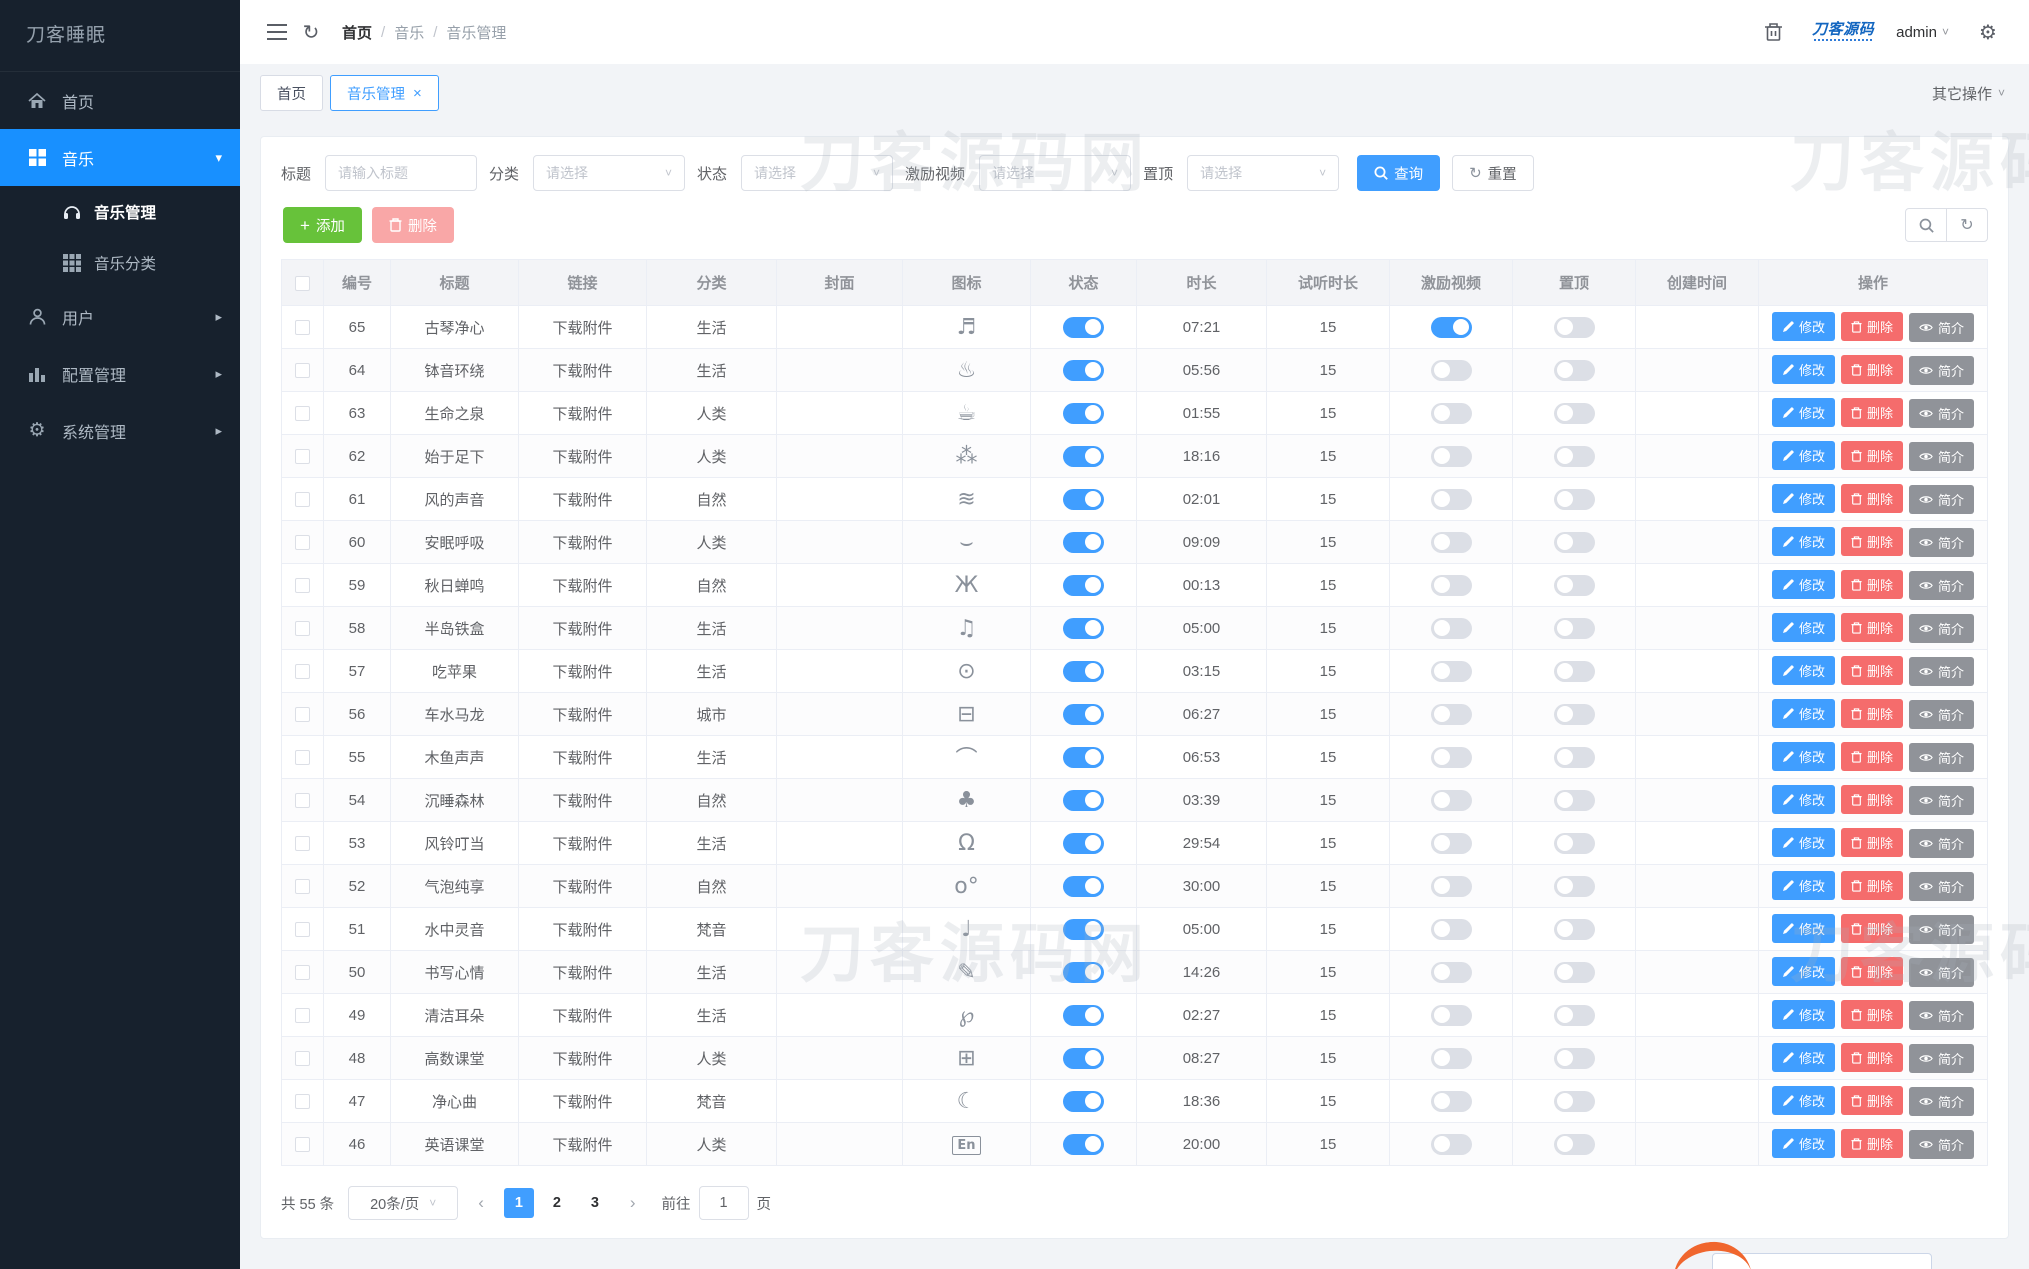  What do you see at coordinates (1922, 32) in the screenshot?
I see `user-dropdown: admin ˅` at bounding box center [1922, 32].